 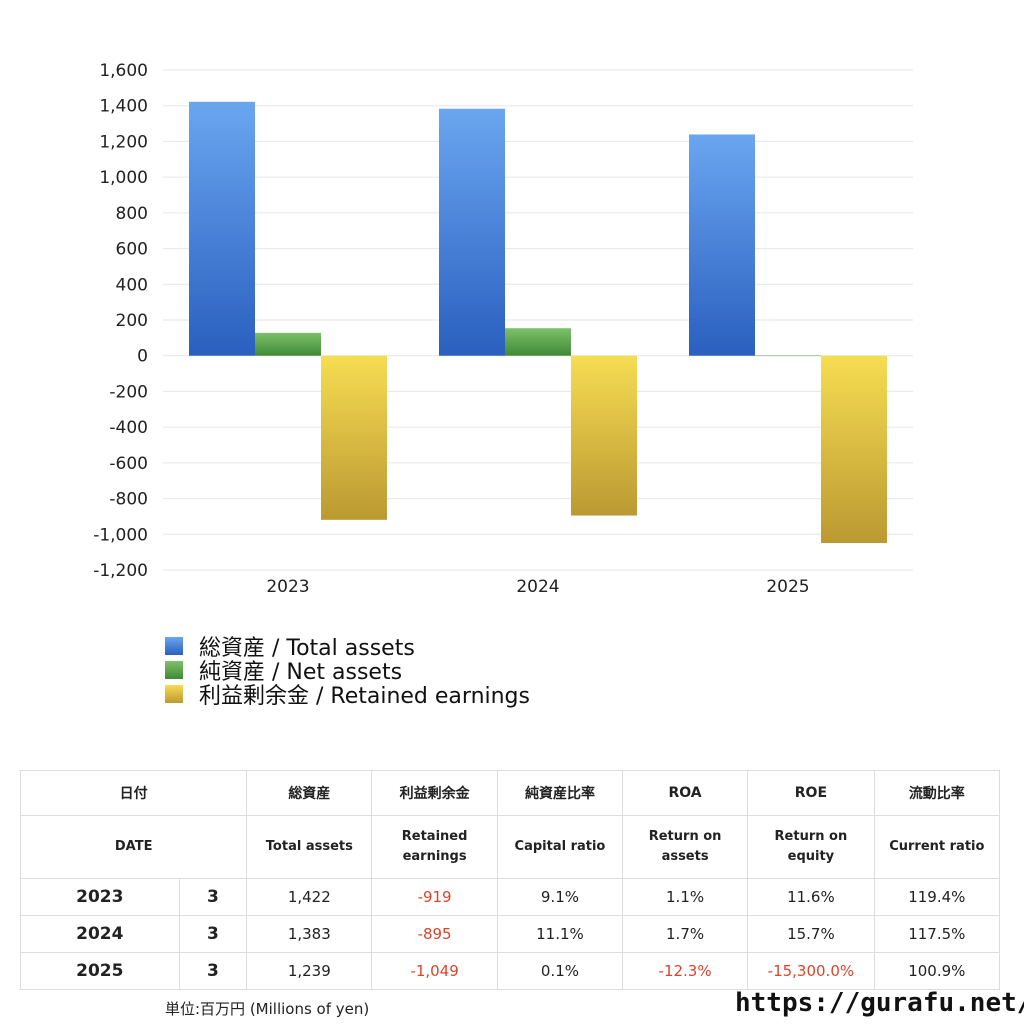 What do you see at coordinates (100, 897) in the screenshot?
I see `cell-year: 2023` at bounding box center [100, 897].